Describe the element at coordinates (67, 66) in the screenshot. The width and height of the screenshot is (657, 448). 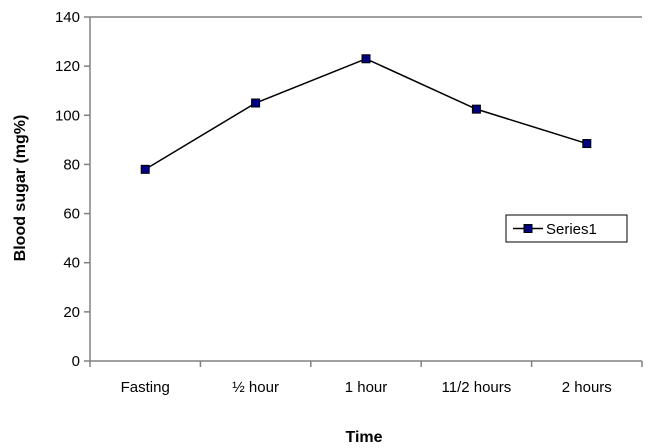
I see `y-tick-label: 120` at that location.